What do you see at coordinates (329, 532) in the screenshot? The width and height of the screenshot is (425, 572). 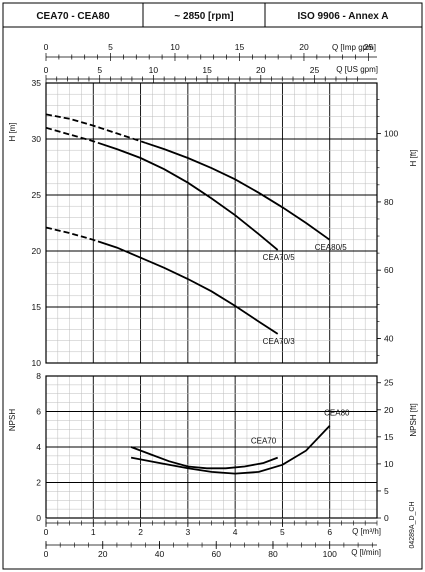 I see `flow-m3h-axis-tick-label: 6` at bounding box center [329, 532].